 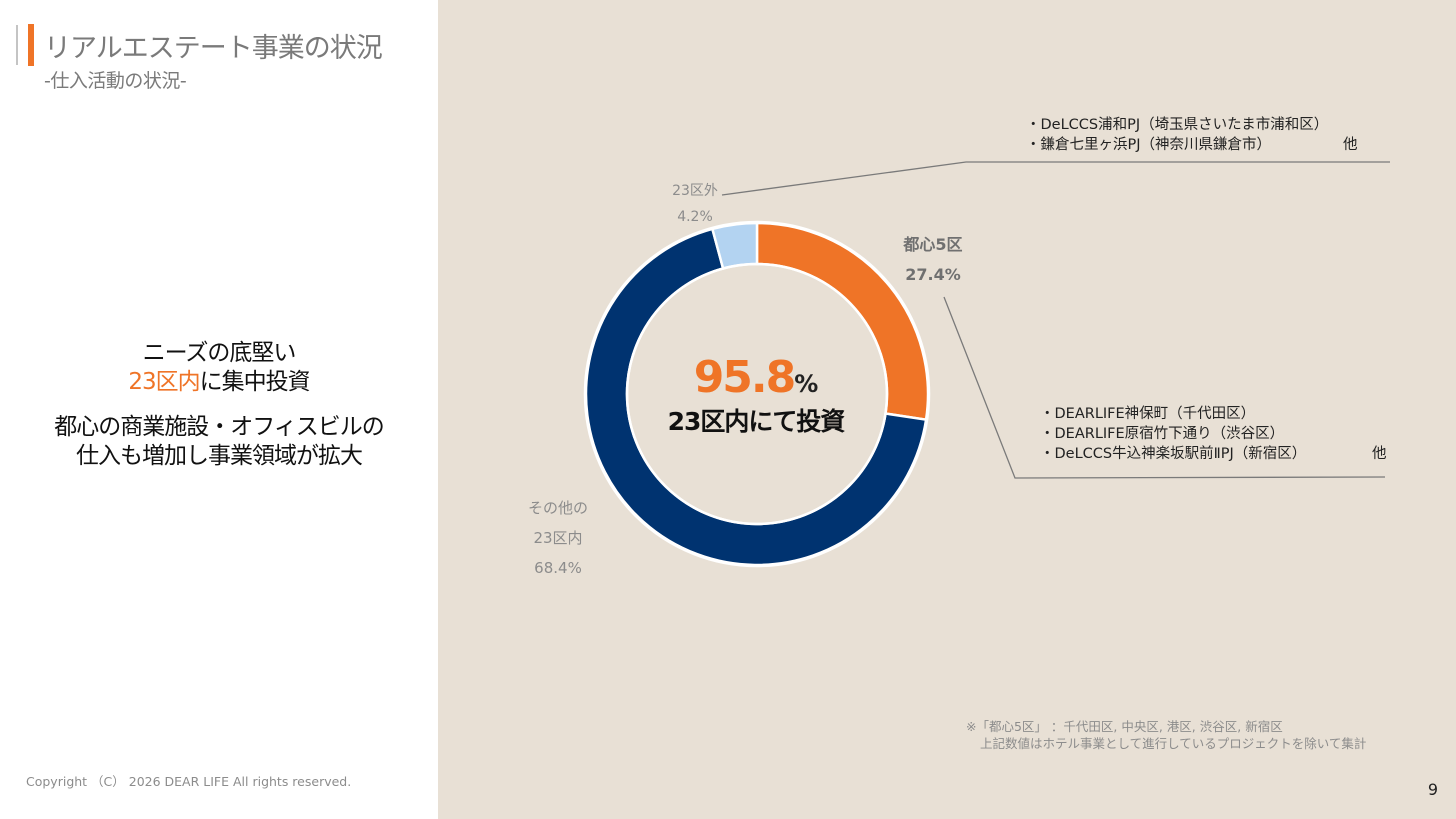 I want to click on project-item: ・鎌倉七里ヶ浜PJ（神奈川県鎌倉市）, so click(x=1149, y=145).